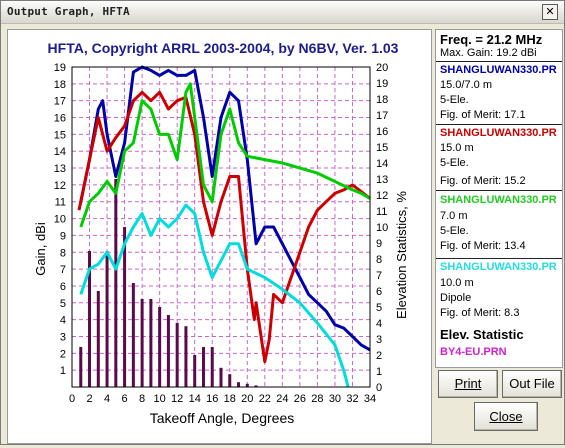 This screenshot has height=448, width=565. What do you see at coordinates (60, 102) in the screenshot?
I see `y-tick-label: 17` at bounding box center [60, 102].